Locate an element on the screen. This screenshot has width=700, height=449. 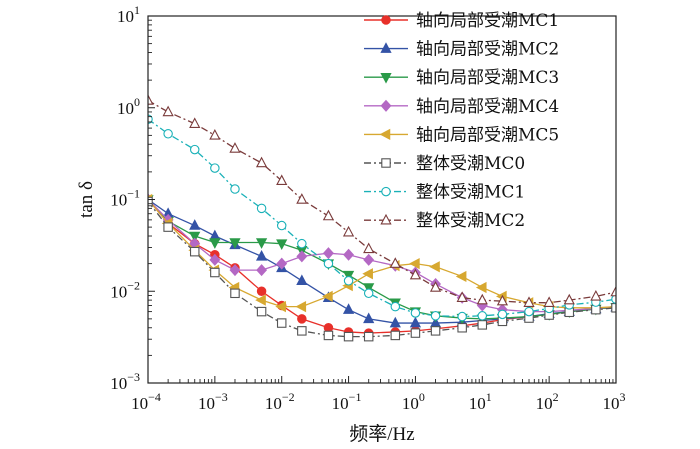
legend-item: 整体受潮MC2 is located at coordinates (444, 221).